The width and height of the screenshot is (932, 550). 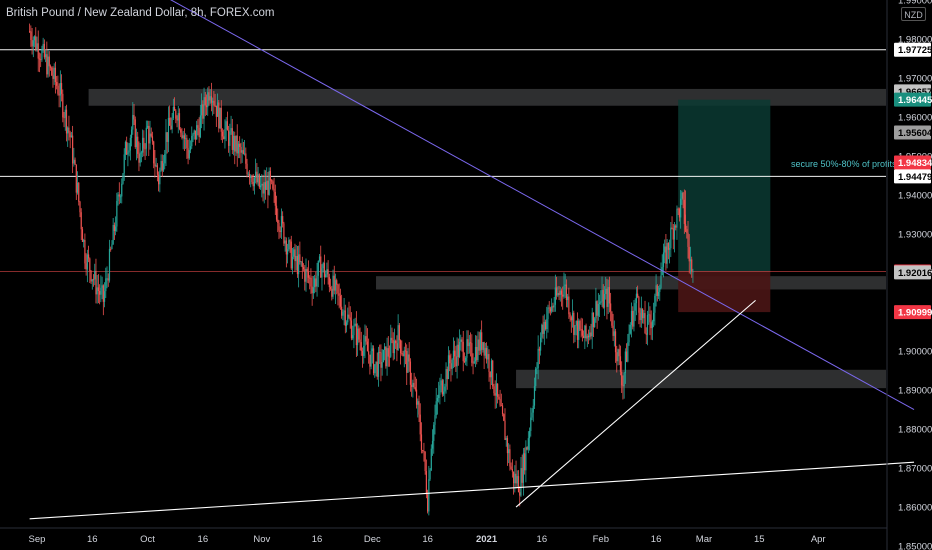 What do you see at coordinates (915, 50) in the screenshot?
I see `price-tag-label: 1.97725` at bounding box center [915, 50].